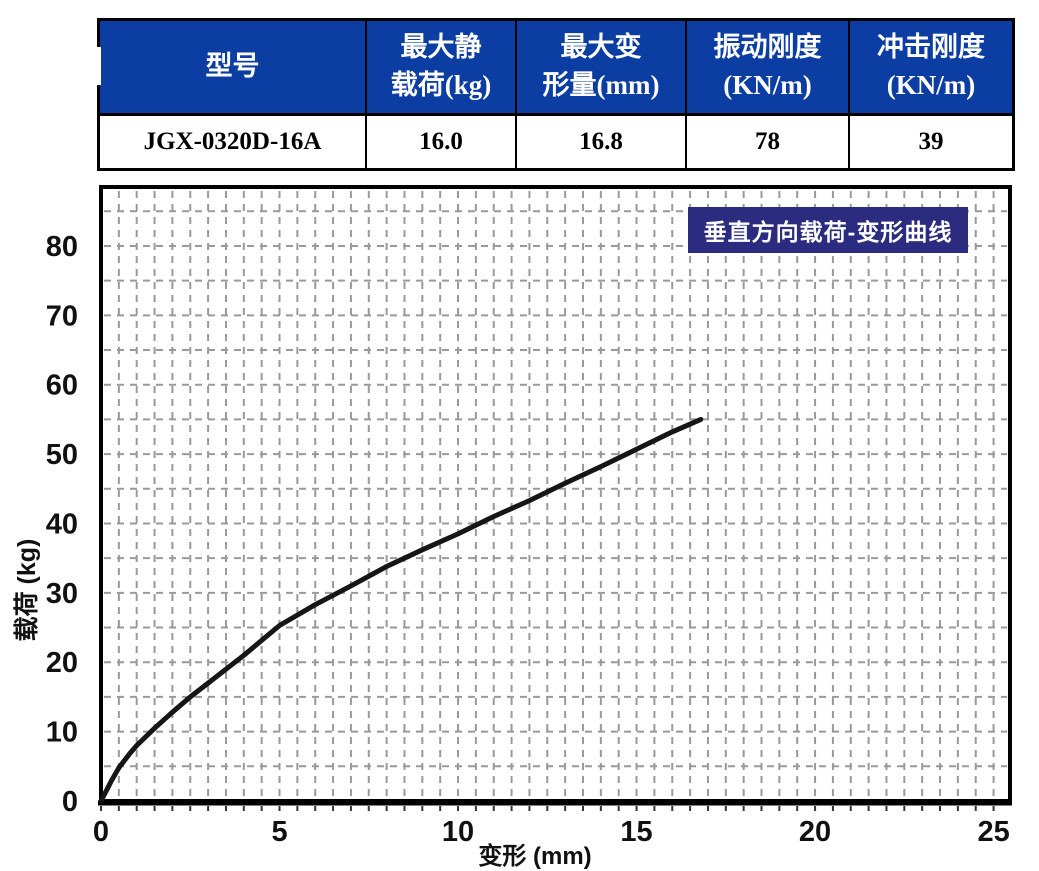 The width and height of the screenshot is (1039, 871). I want to click on spec-table-header-col4: 冲击刚度 (KN/m), so click(930, 67).